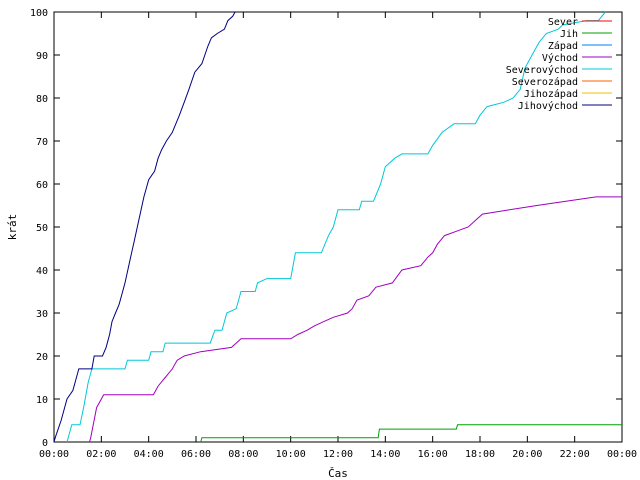 This screenshot has width=640, height=480. What do you see at coordinates (42, 142) in the screenshot?
I see `y-tick-label: 70` at bounding box center [42, 142].